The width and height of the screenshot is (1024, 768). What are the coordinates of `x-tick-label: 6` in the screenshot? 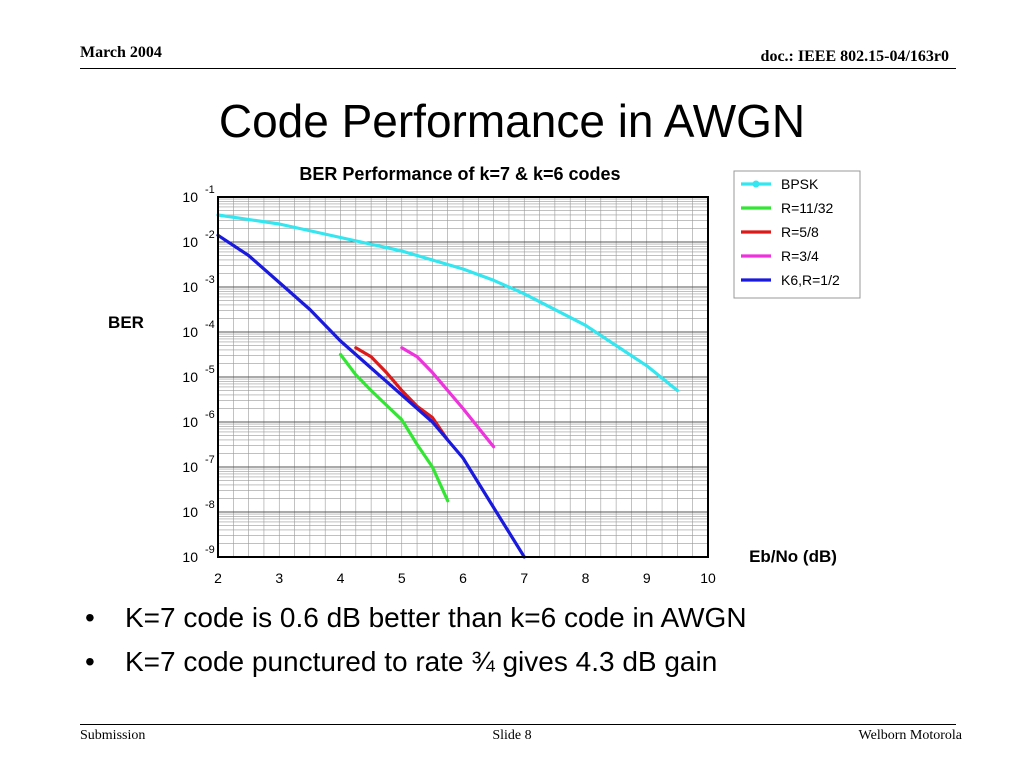 It's located at (463, 578).